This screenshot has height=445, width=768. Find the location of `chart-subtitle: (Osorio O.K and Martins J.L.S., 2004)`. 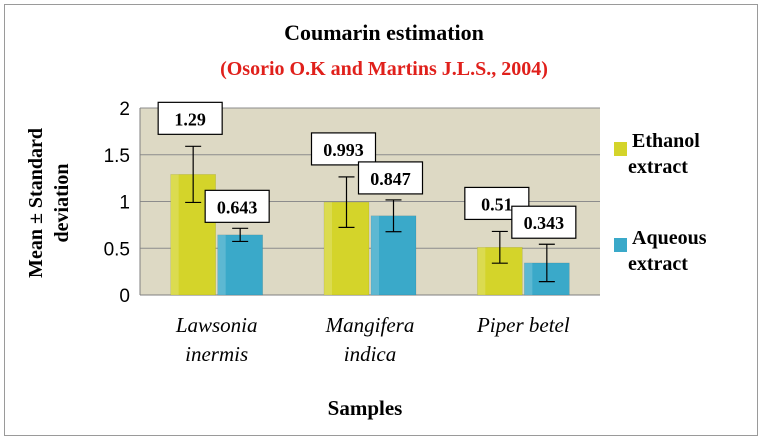

chart-subtitle: (Osorio O.K and Martins J.L.S., 2004) is located at coordinates (384, 69).